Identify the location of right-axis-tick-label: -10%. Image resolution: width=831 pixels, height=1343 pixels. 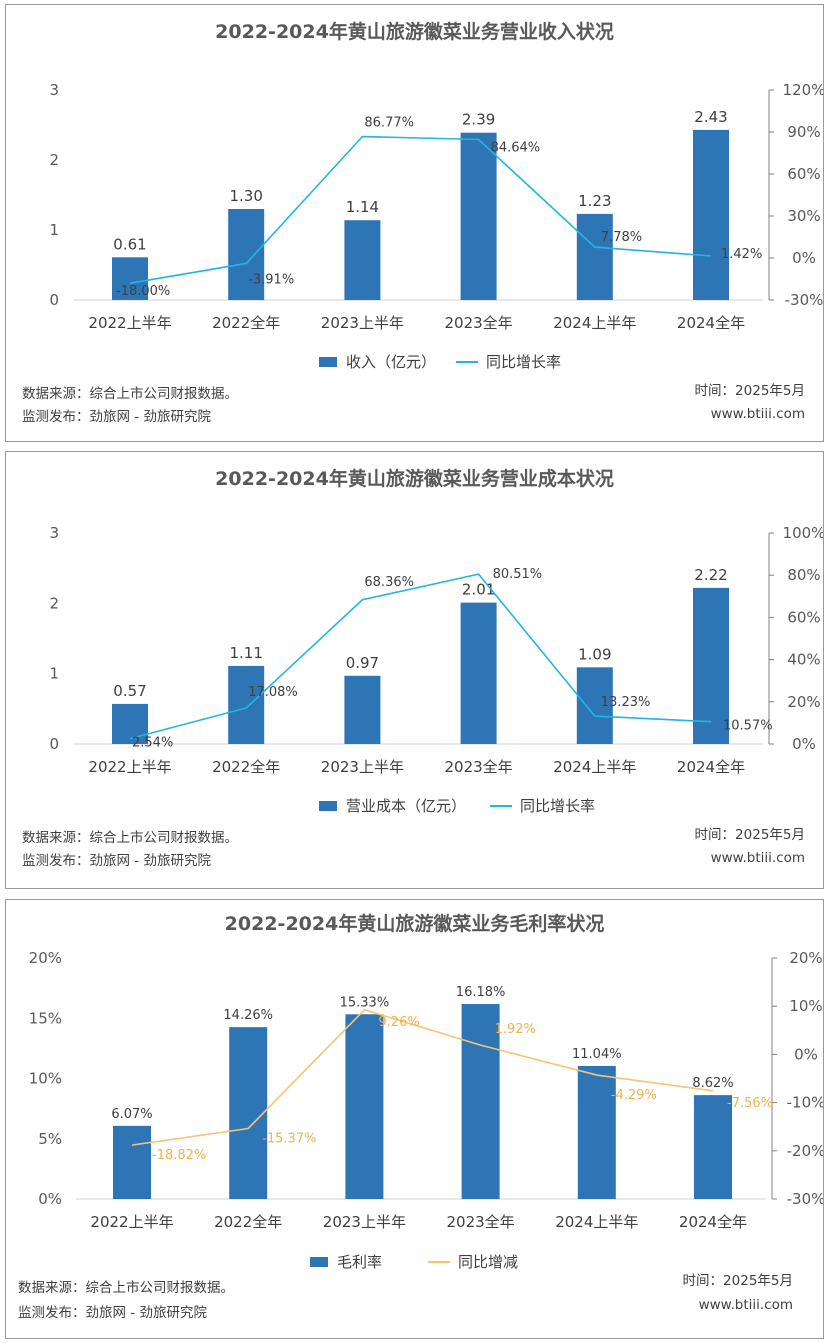
(805, 1103).